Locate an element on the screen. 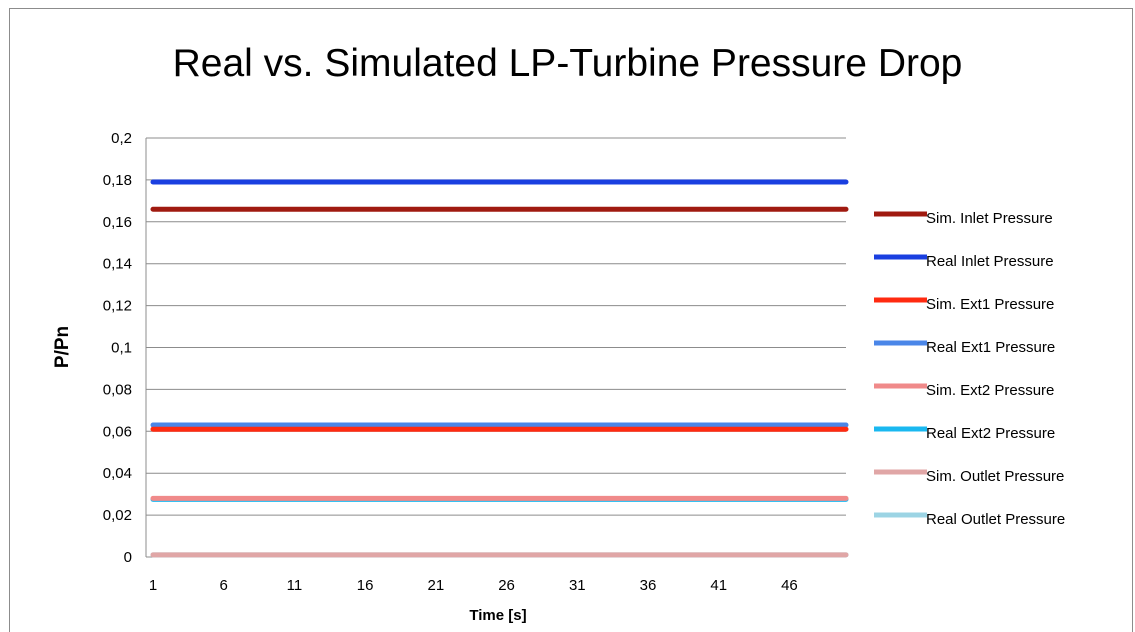 This screenshot has width=1135, height=632. x-tick-label: 31 is located at coordinates (577, 585).